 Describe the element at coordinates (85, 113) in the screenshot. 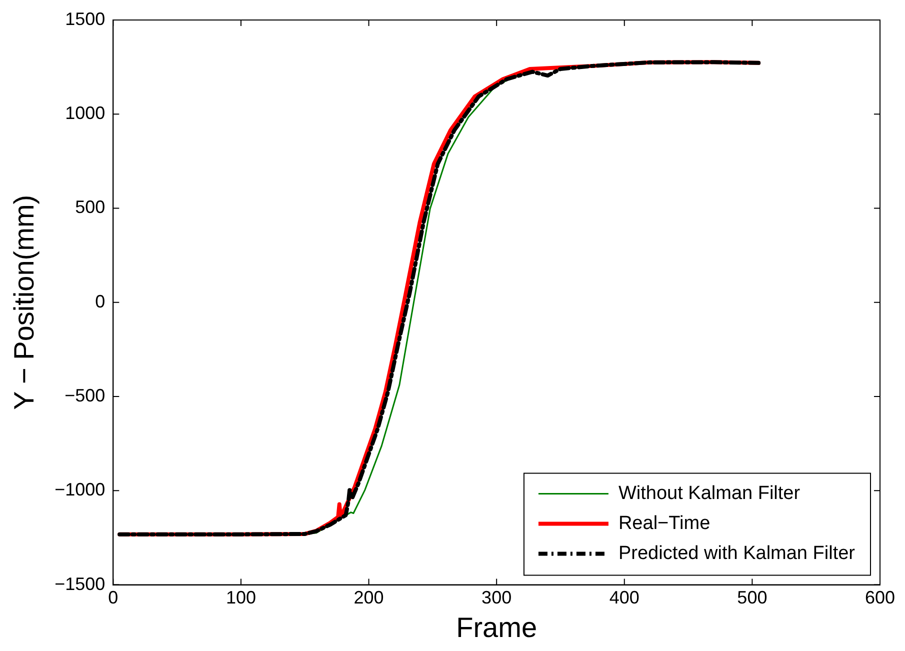

I see `y-tick-label: 1000` at that location.